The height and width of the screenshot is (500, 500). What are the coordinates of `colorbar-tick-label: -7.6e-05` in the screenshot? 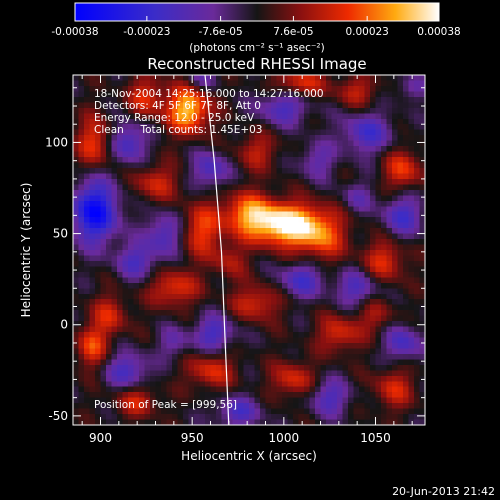 It's located at (221, 32).